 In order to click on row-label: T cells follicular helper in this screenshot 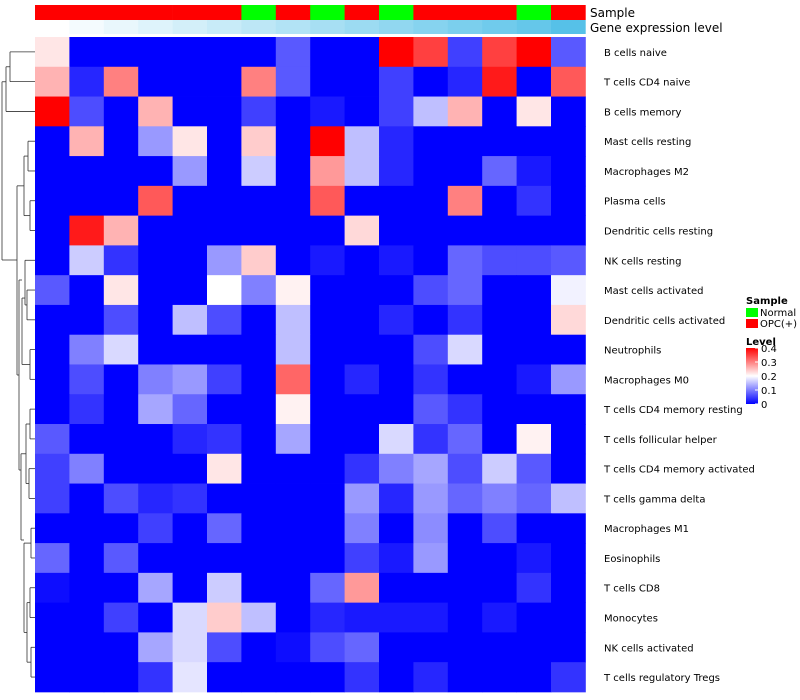, I will do `click(660, 440)`.